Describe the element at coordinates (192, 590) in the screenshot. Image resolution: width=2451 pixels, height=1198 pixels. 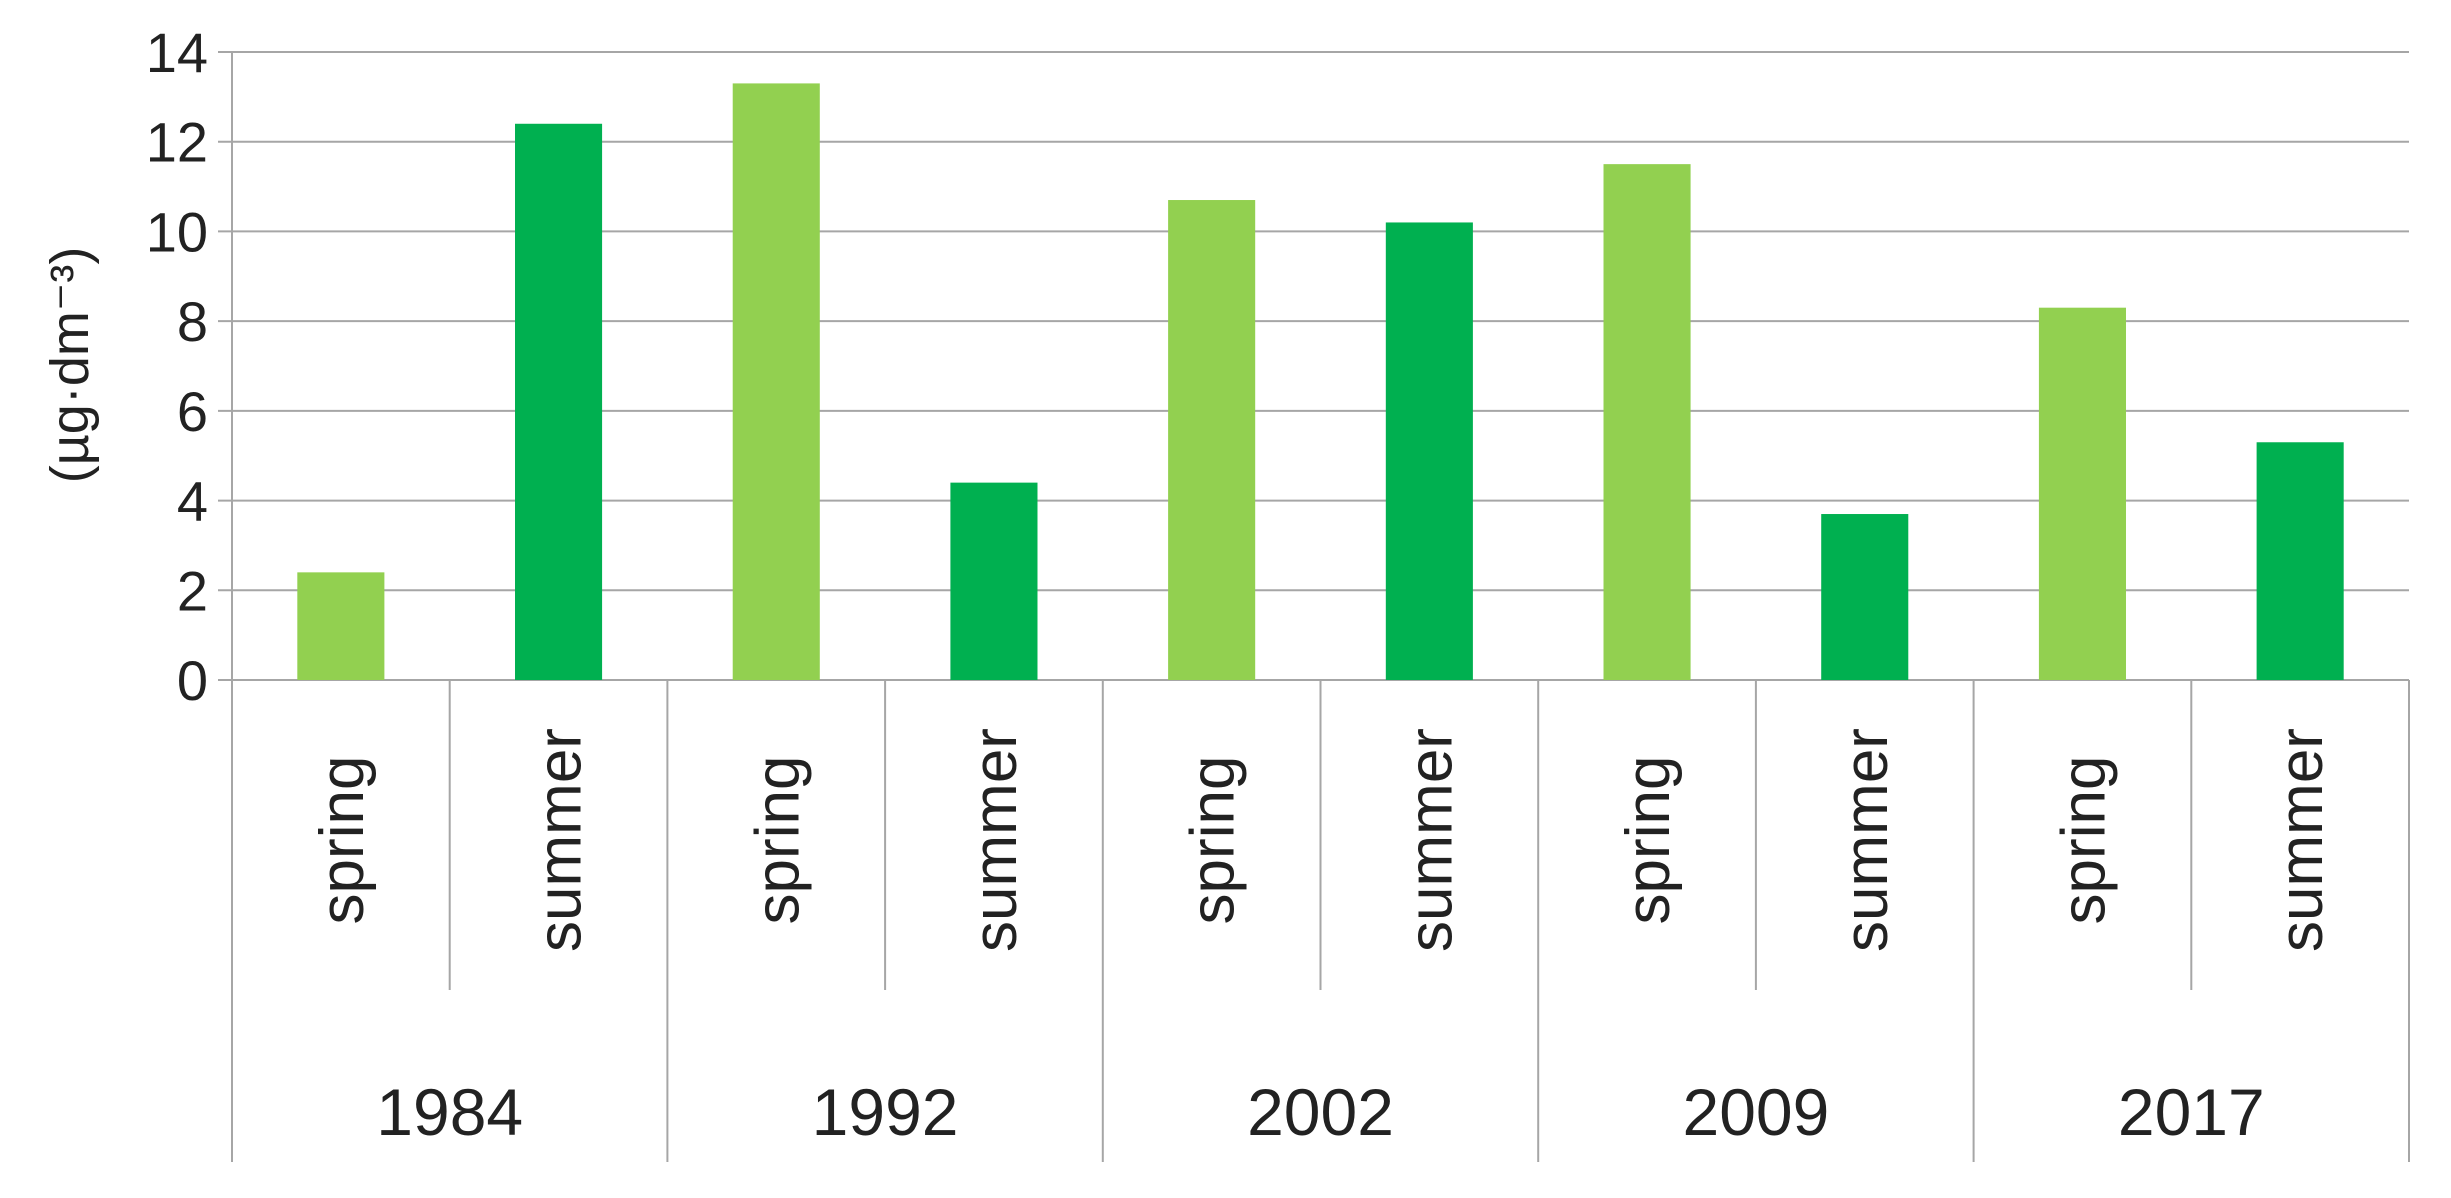
I see `y-tick-label: 2` at that location.